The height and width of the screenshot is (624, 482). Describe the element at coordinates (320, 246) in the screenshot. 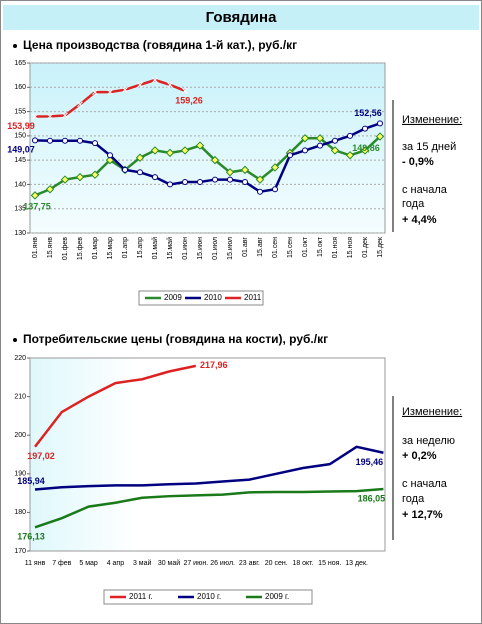

I see `x-tick-label: 15.окт` at that location.